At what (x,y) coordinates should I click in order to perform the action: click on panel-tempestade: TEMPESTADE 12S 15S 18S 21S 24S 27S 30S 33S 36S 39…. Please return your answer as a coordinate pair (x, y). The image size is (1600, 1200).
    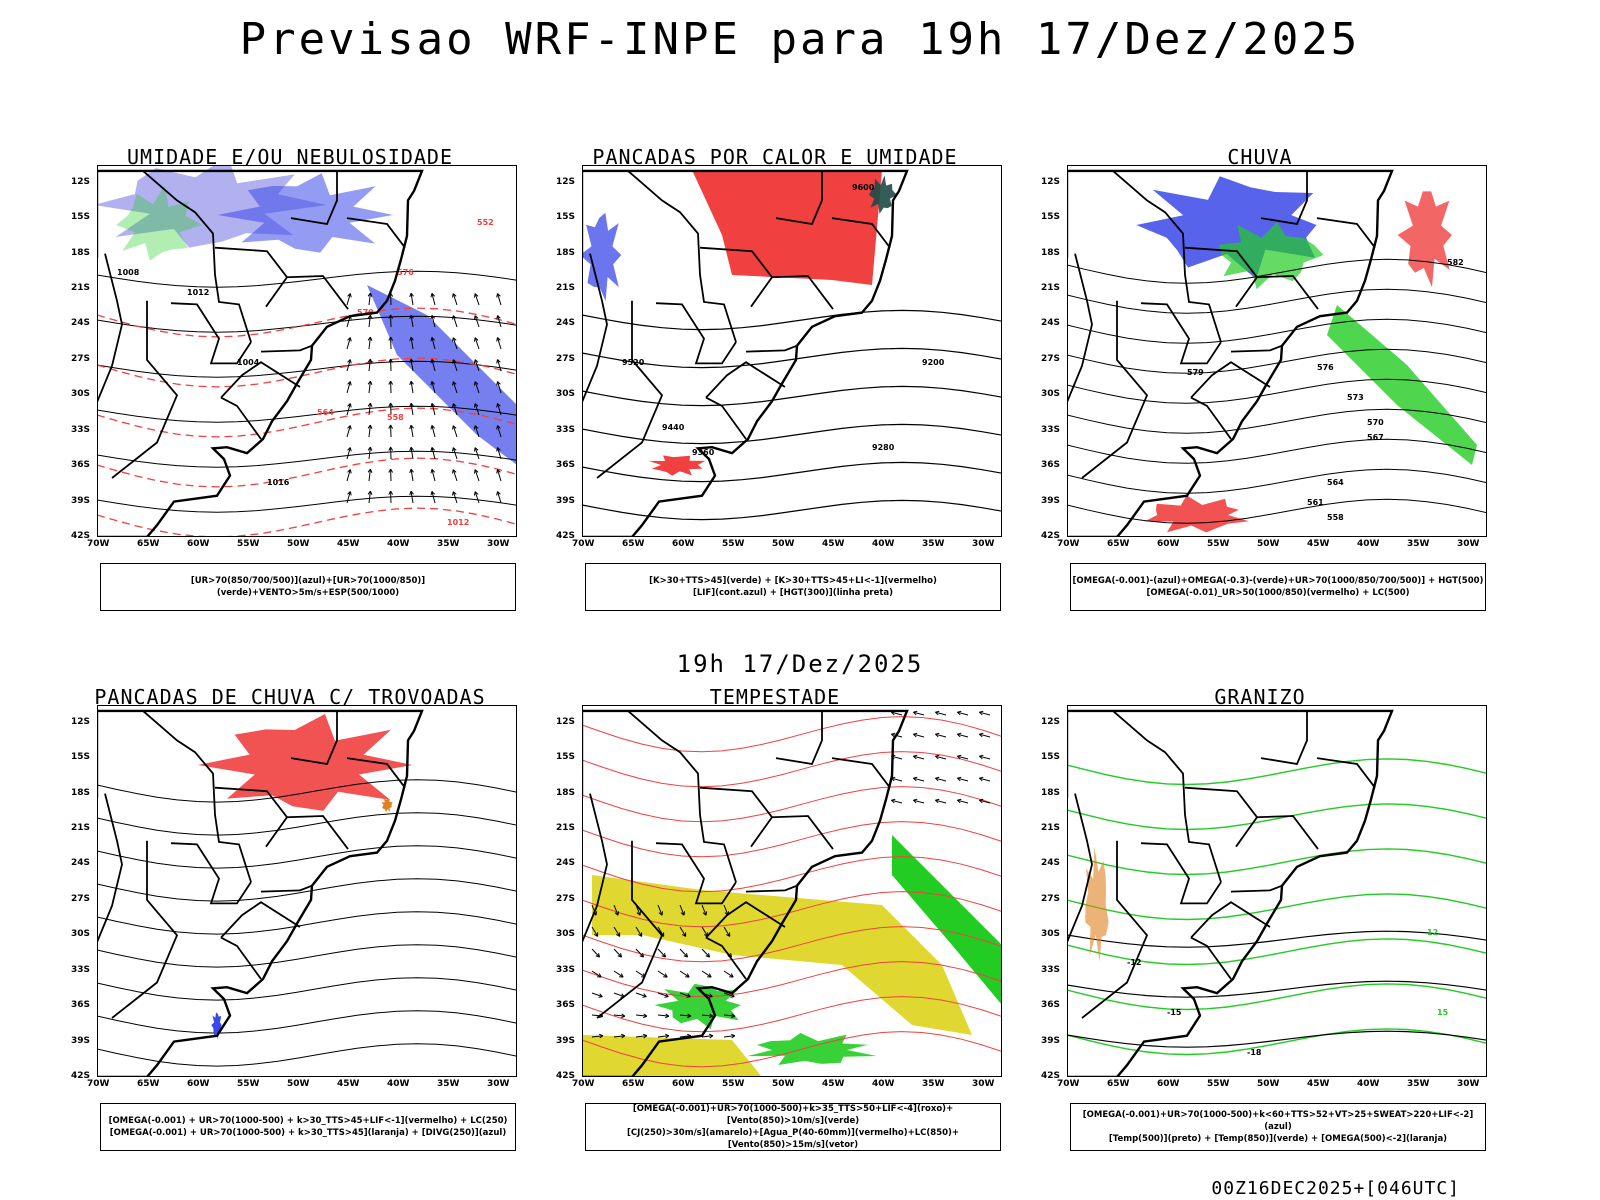
    Looking at the image, I should click on (775, 922).